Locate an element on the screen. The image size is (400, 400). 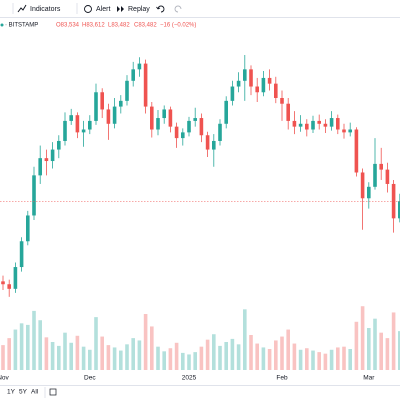
calendar-button is located at coordinates (53, 392).